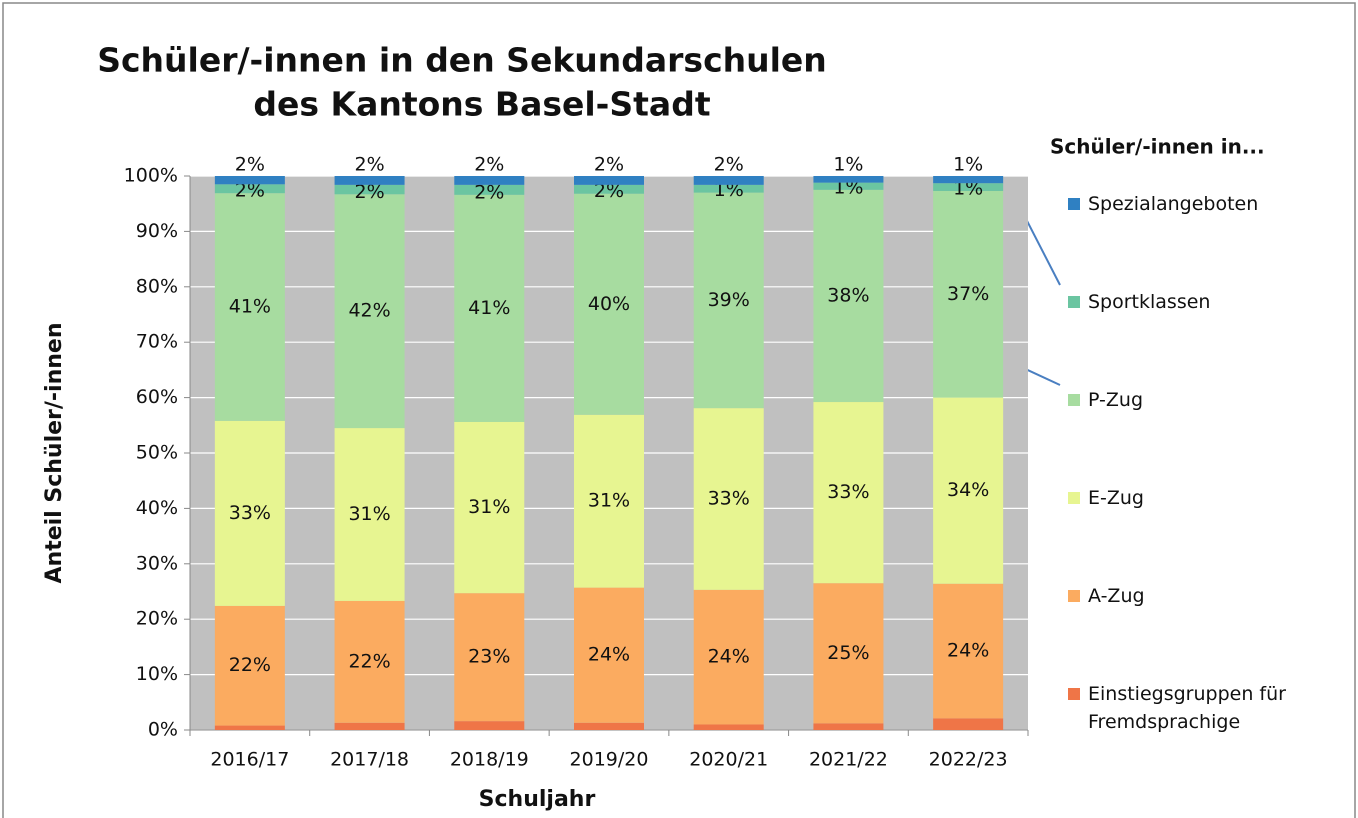  What do you see at coordinates (157, 231) in the screenshot?
I see `y-tick-label: 90%` at bounding box center [157, 231].